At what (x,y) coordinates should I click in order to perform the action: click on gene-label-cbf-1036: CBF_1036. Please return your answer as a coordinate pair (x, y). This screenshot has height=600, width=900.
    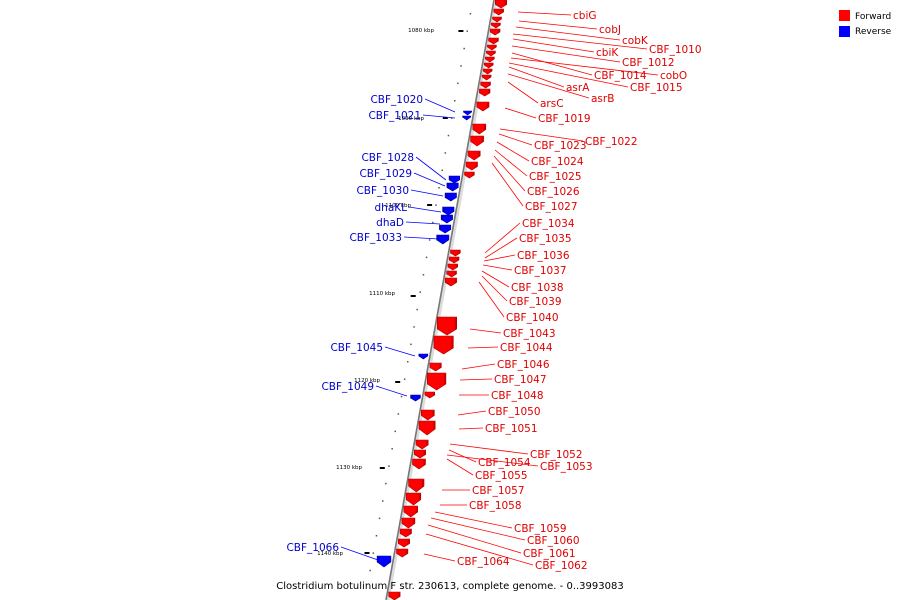
    Looking at the image, I should click on (543, 256).